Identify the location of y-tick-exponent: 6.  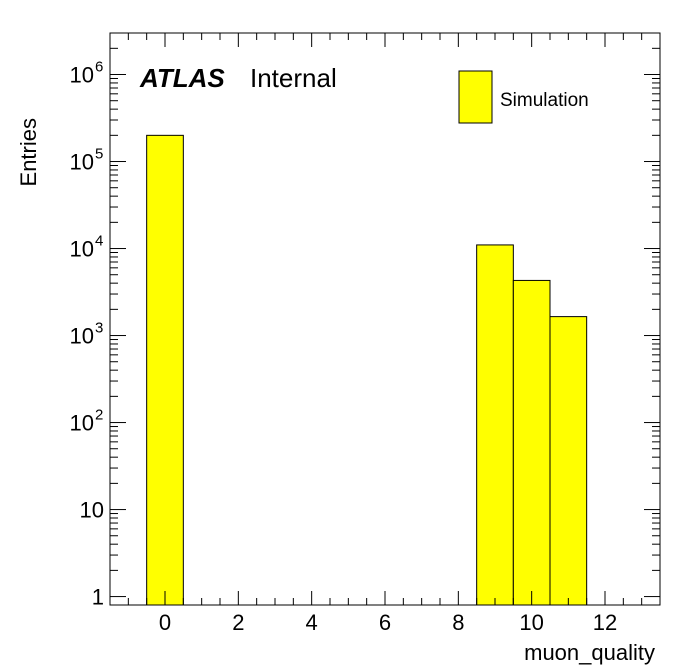
(99, 67).